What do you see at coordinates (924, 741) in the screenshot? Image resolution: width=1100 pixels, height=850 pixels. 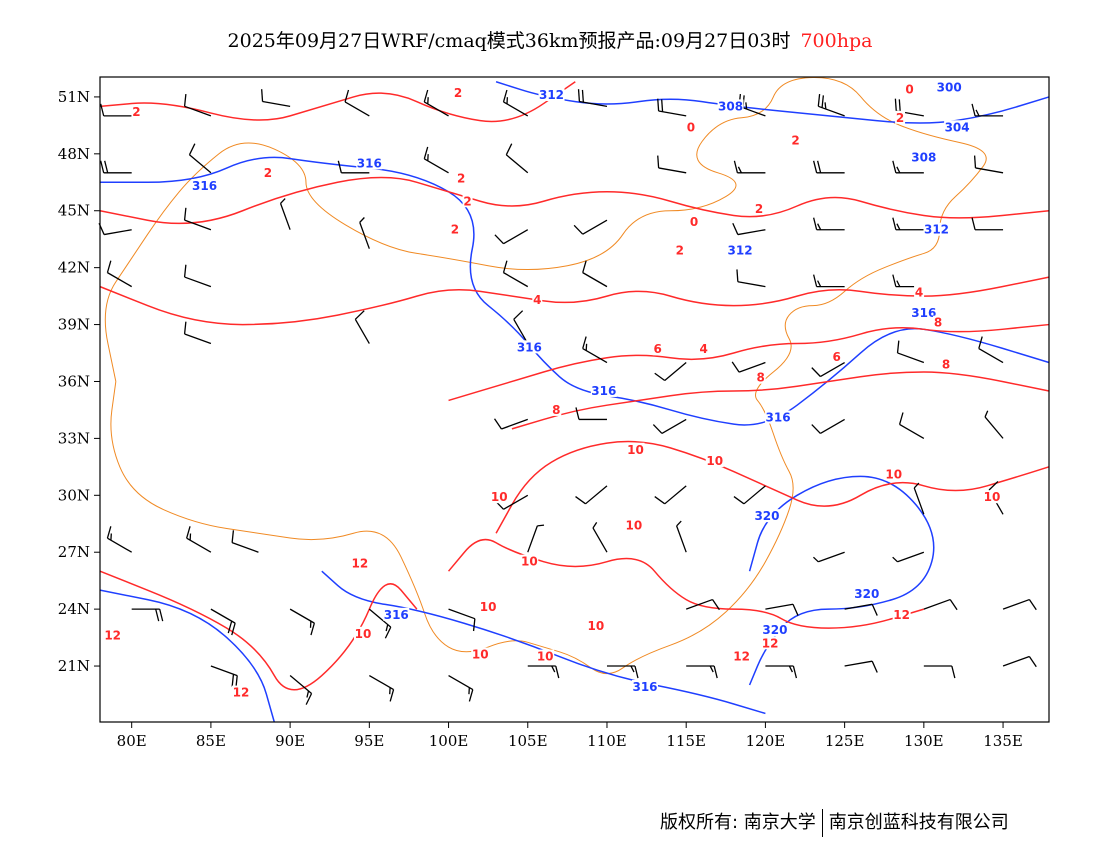 I see `lon-tick-label: 130E` at bounding box center [924, 741].